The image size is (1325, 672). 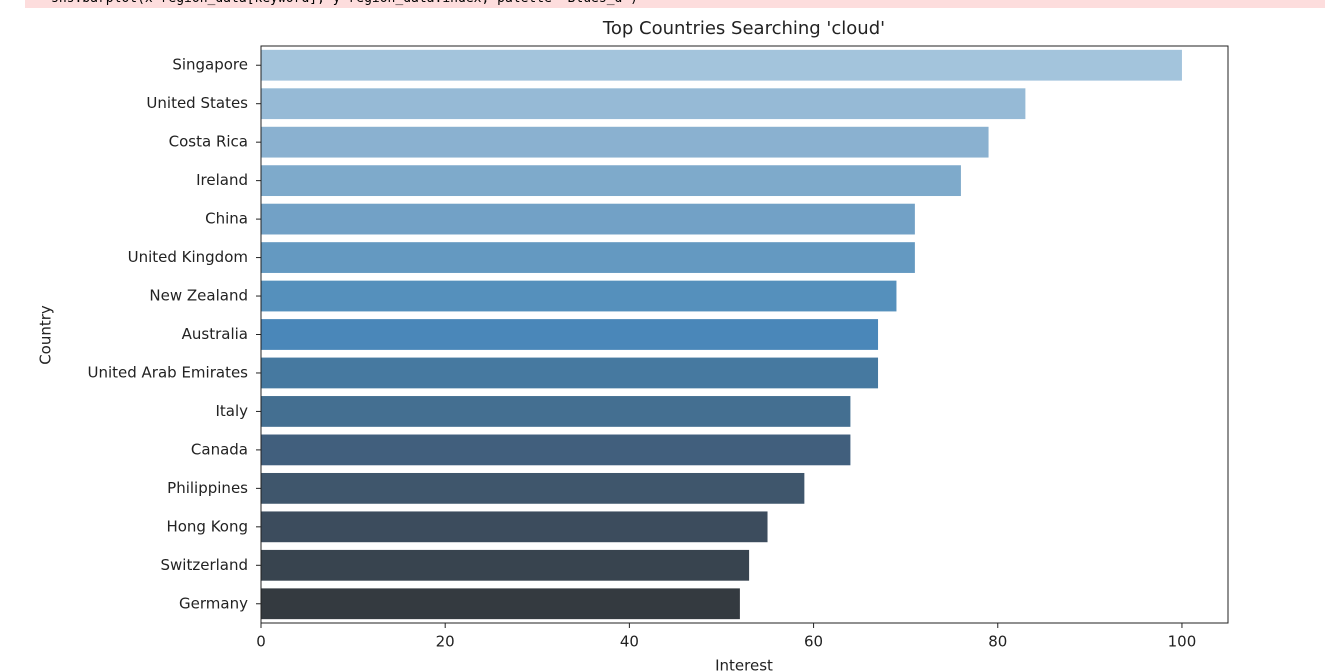 What do you see at coordinates (213, 603) in the screenshot?
I see `y-tick-label: Germany` at bounding box center [213, 603].